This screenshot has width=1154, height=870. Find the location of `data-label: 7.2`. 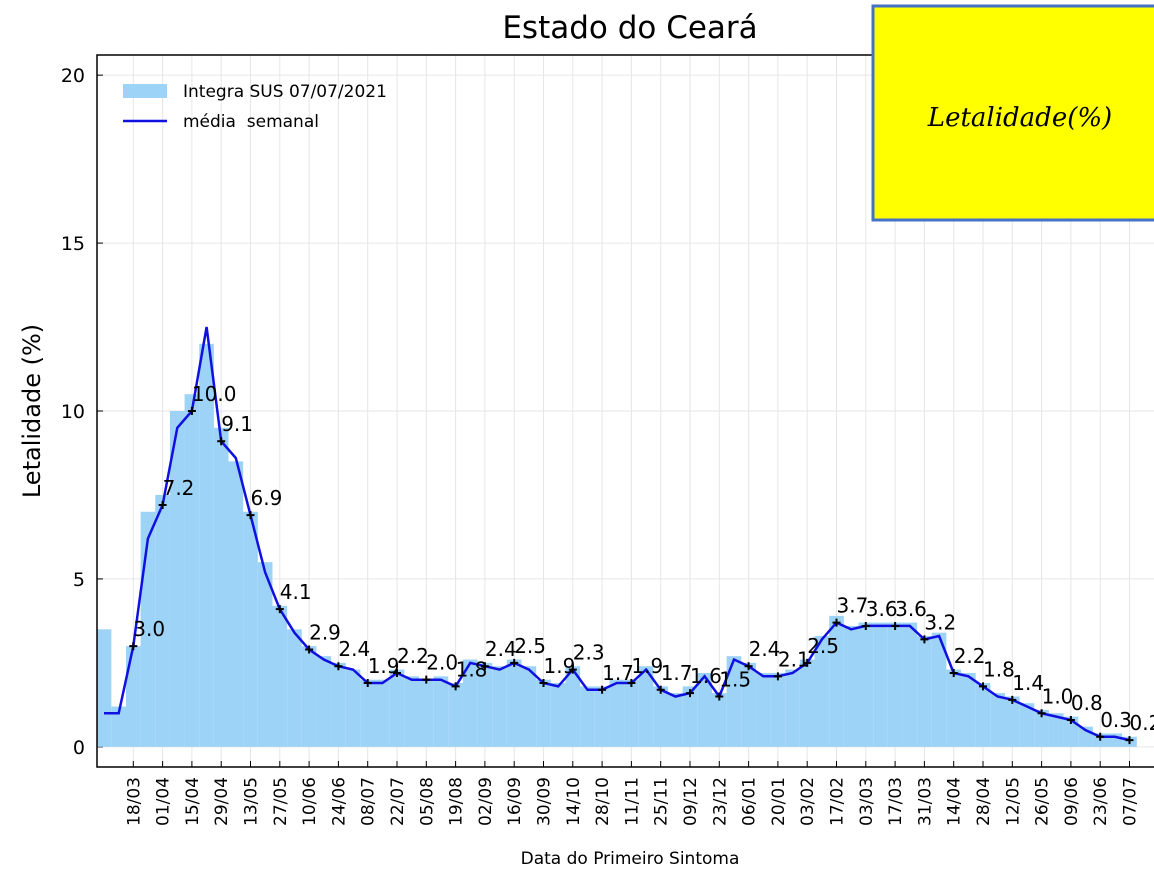

data-label: 7.2 is located at coordinates (179, 488).